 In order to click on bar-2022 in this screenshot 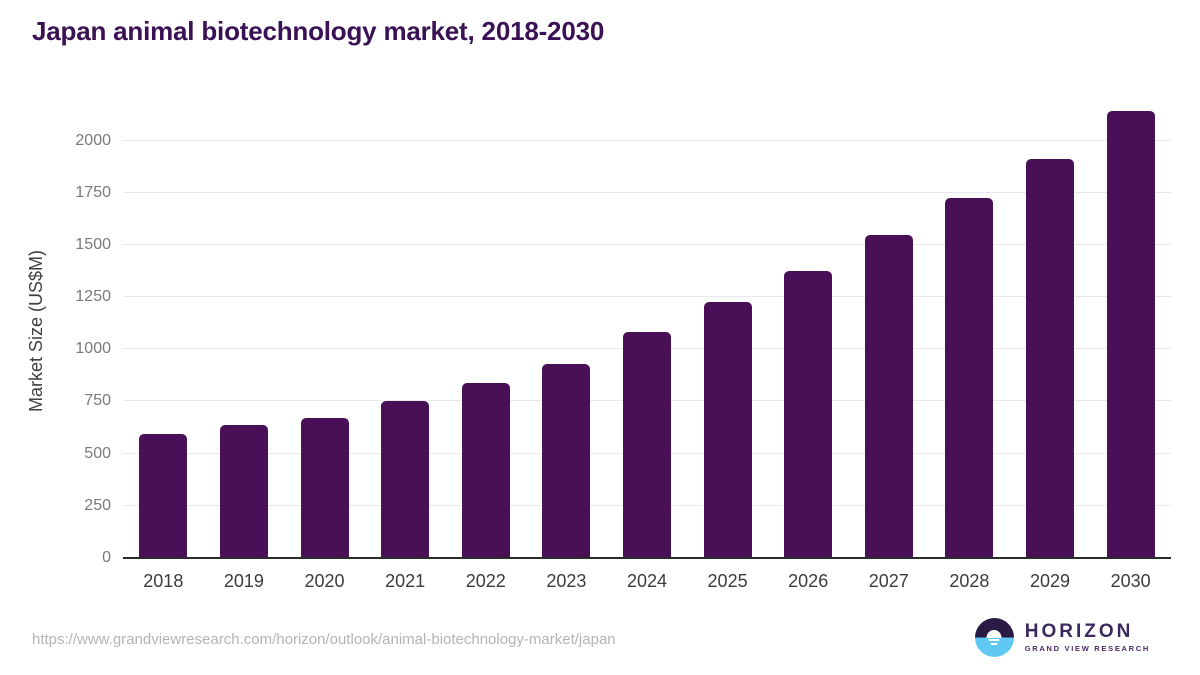, I will do `click(485, 470)`.